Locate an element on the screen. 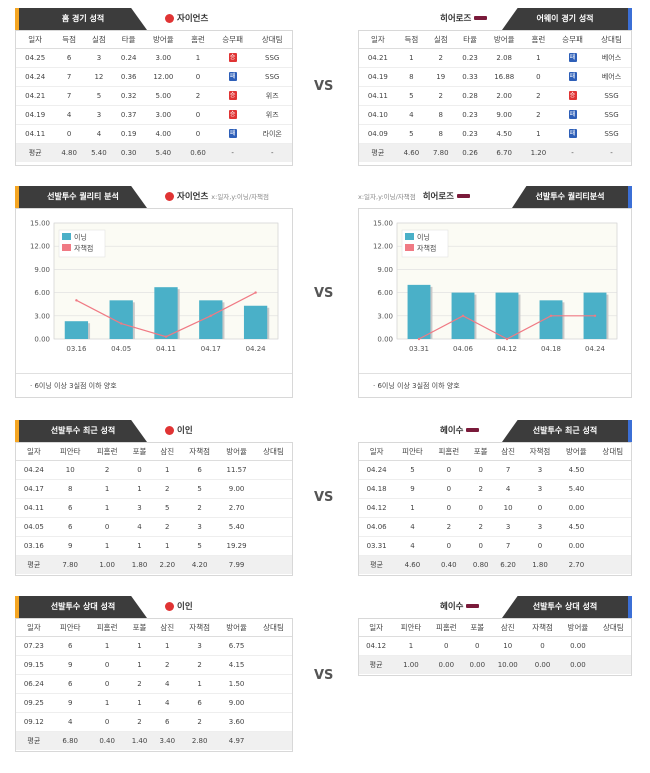 The width and height of the screenshot is (650, 773). table-row: 03.16 9 1 1 1 5 19.29 is located at coordinates (154, 546).